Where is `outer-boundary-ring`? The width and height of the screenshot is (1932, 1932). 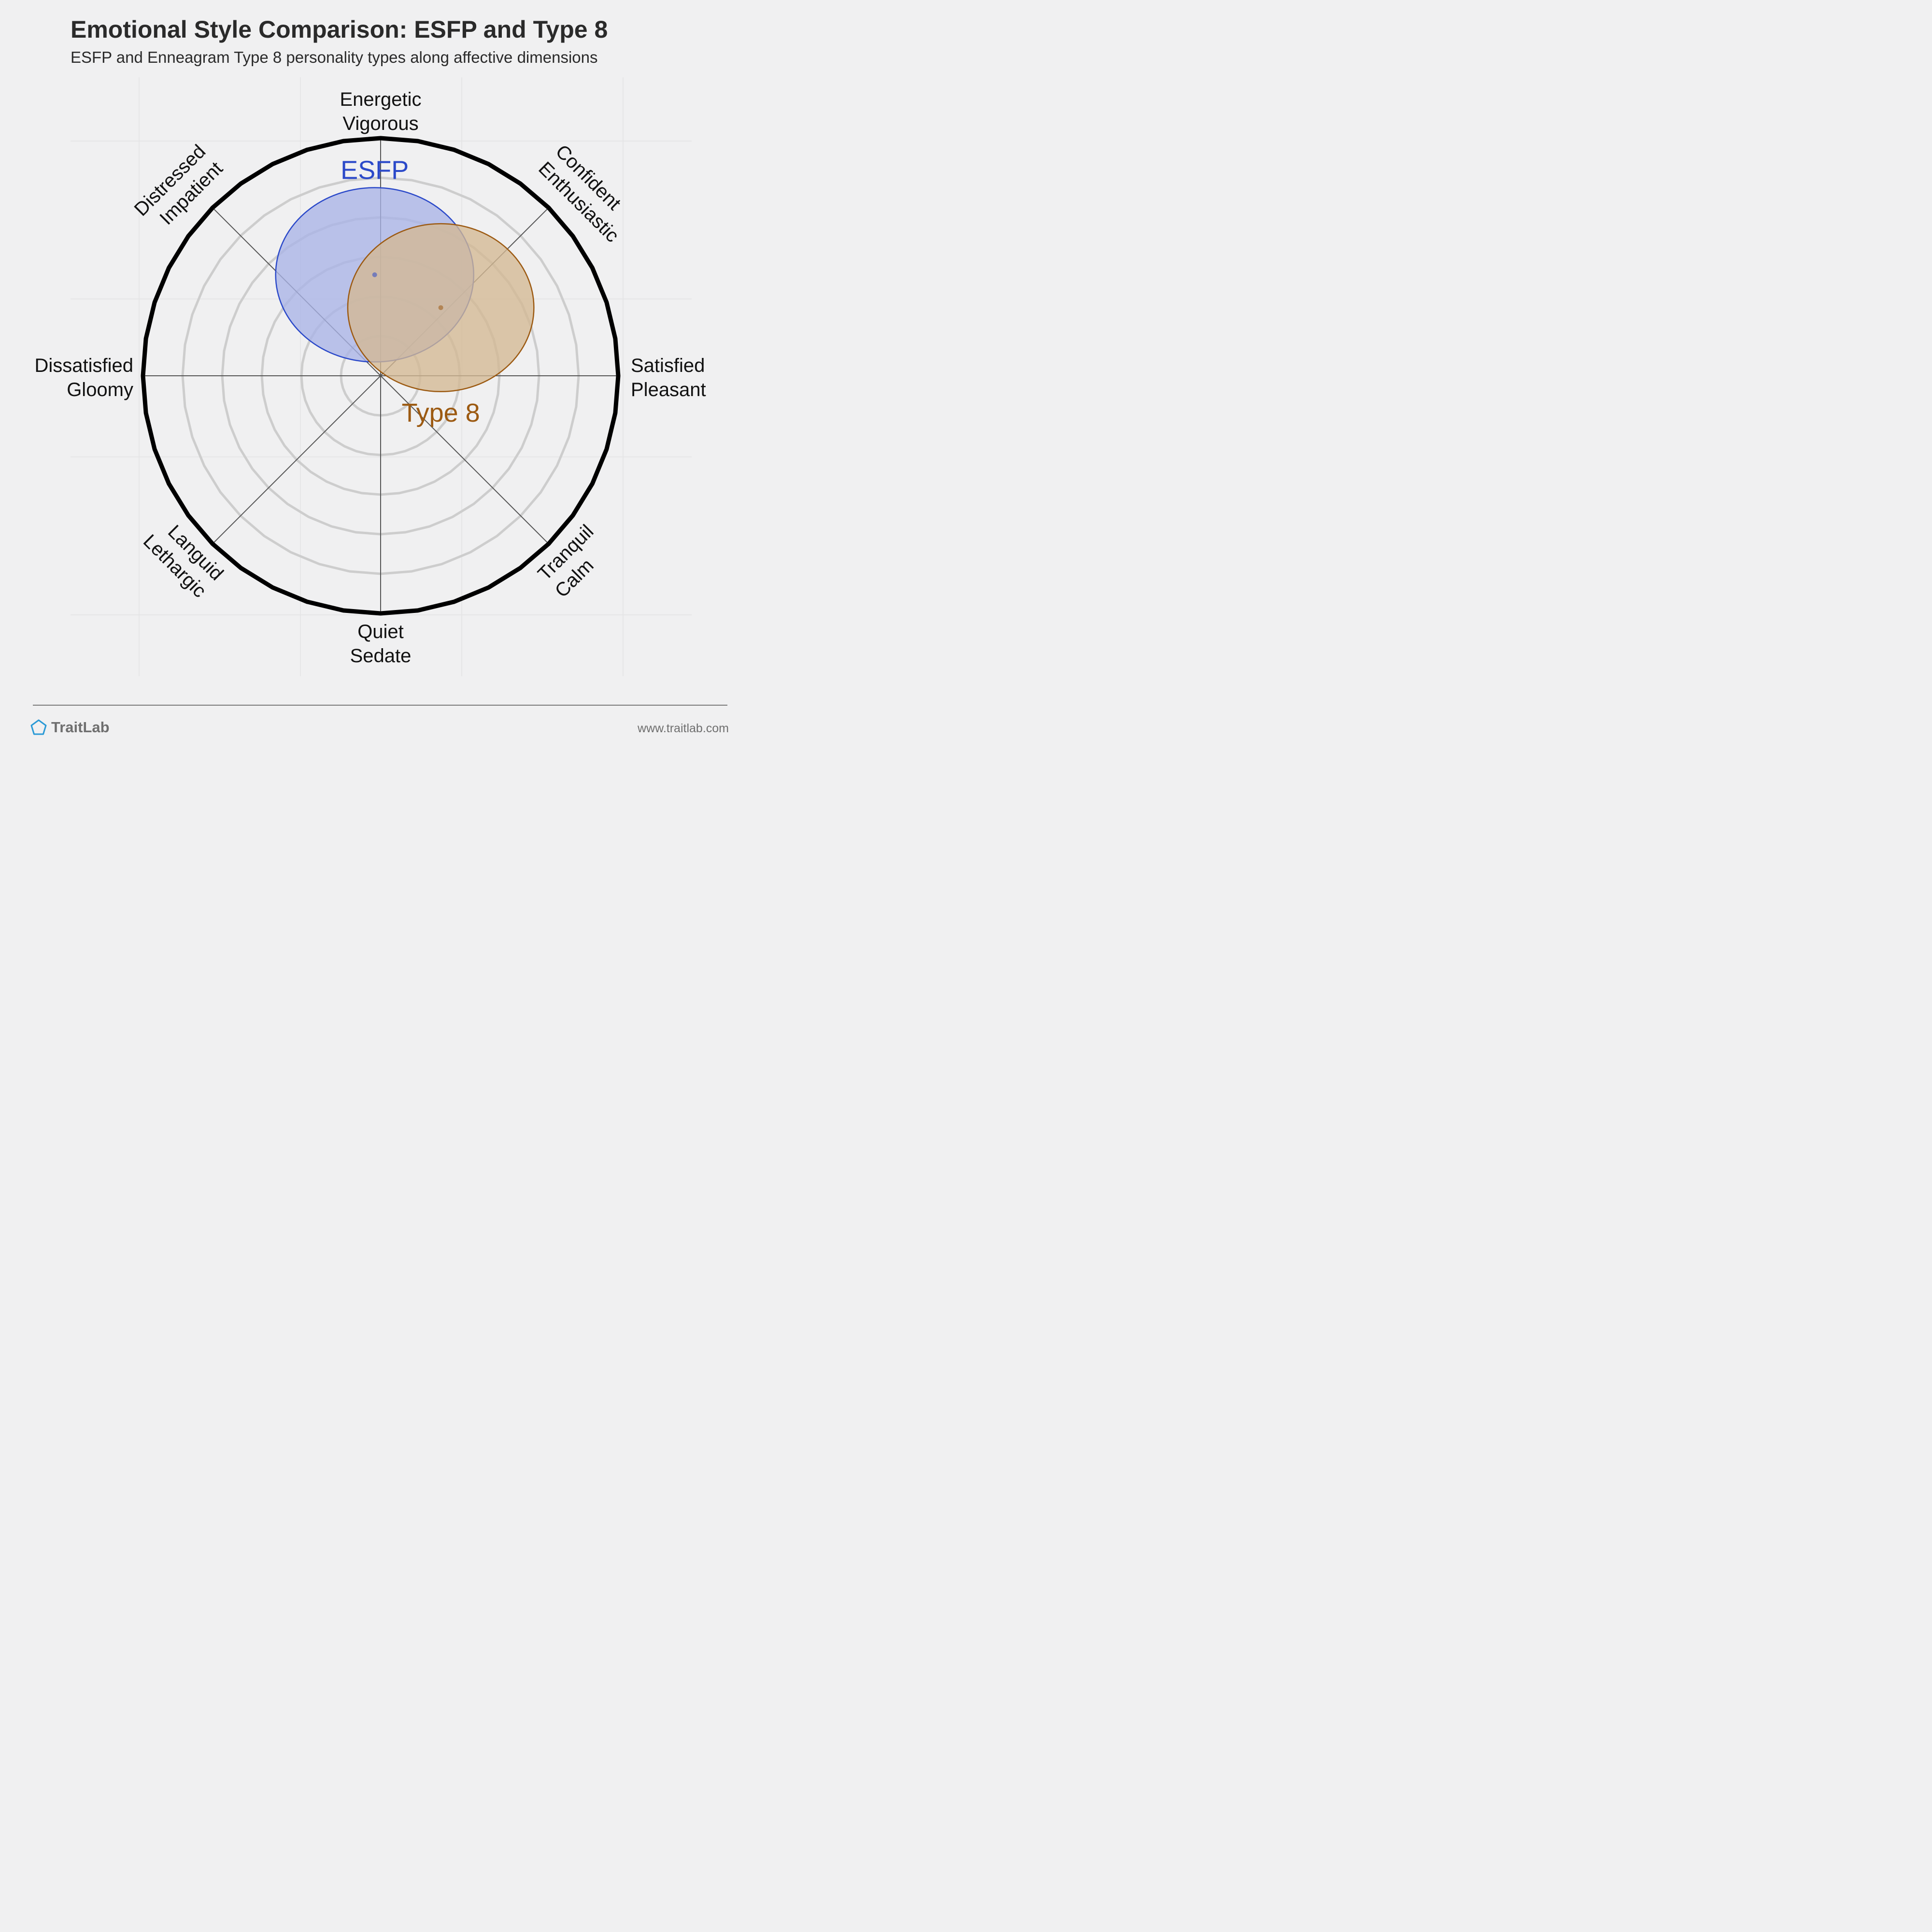
outer-boundary-ring is located at coordinates (381, 376).